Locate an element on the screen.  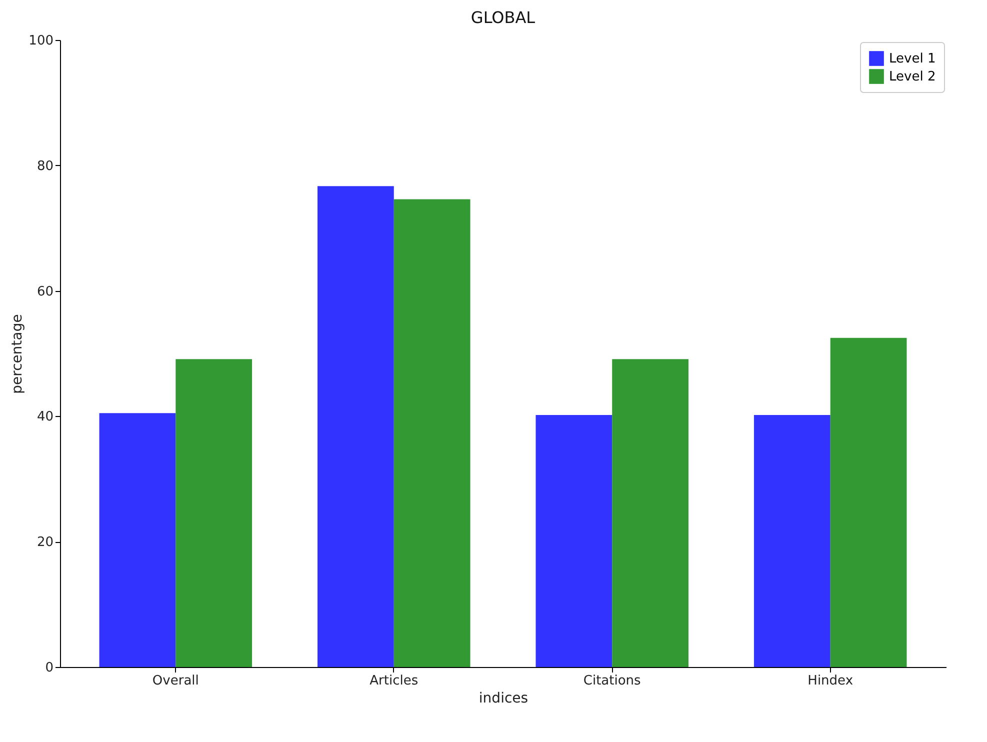
legend-label: Level 1 is located at coordinates (912, 59).